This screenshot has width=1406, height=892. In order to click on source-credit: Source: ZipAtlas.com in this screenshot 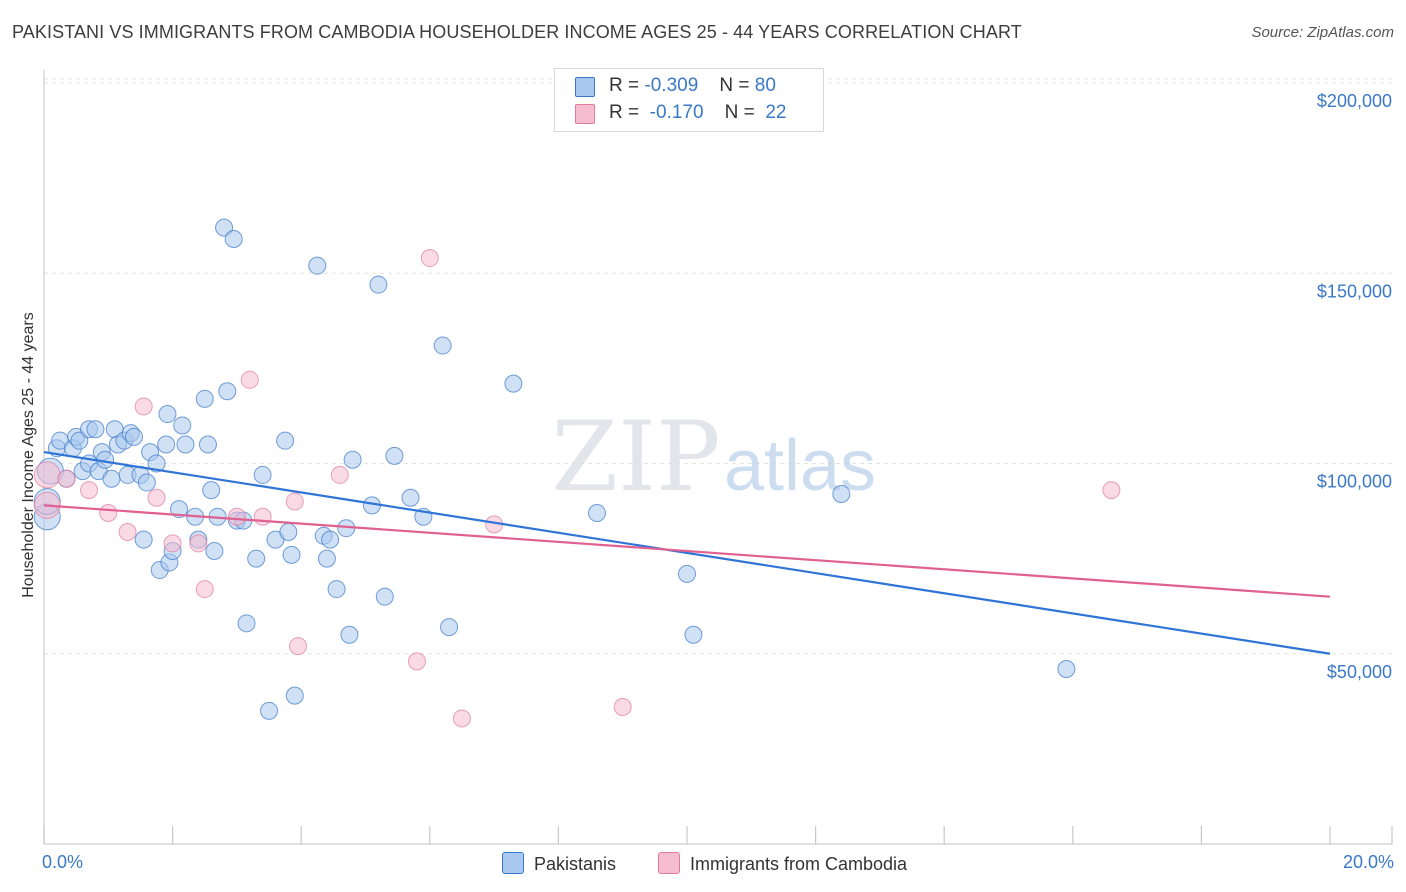, I will do `click(1322, 32)`.